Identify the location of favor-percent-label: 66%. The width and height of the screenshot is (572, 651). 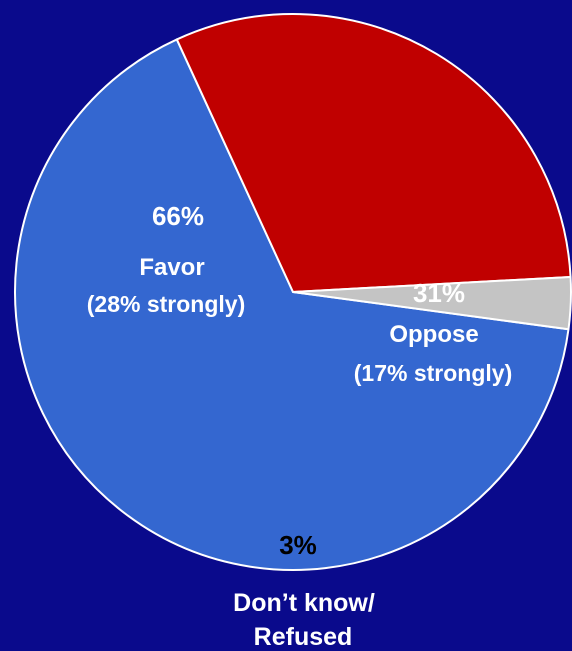
(178, 216).